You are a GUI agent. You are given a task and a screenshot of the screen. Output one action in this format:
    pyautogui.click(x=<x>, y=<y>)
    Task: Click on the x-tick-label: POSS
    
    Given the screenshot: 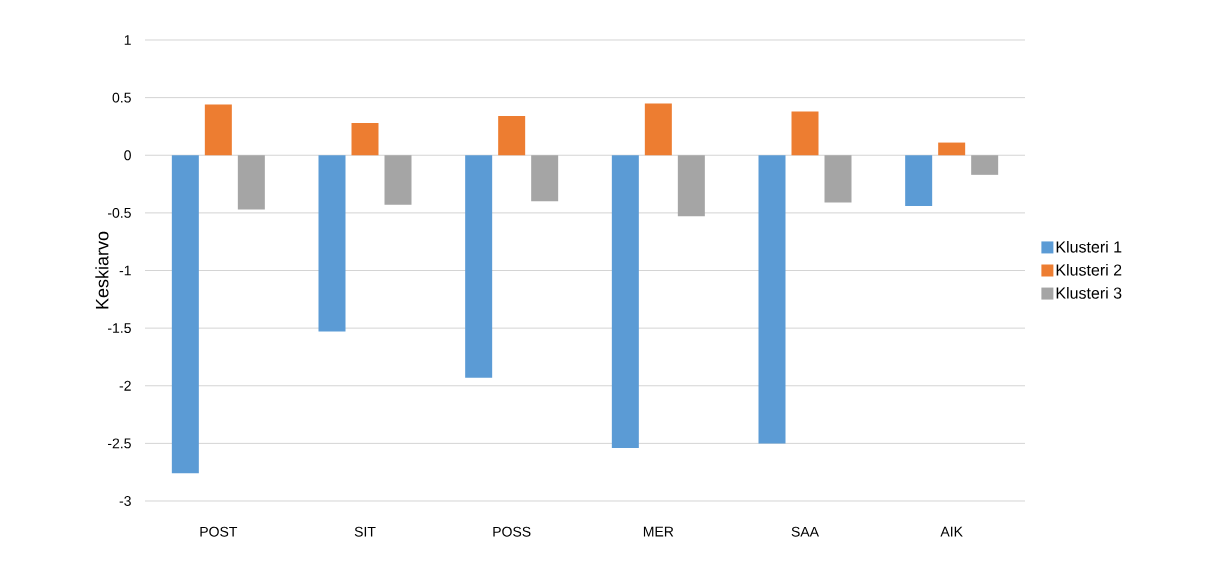 What is the action you would take?
    pyautogui.click(x=512, y=531)
    